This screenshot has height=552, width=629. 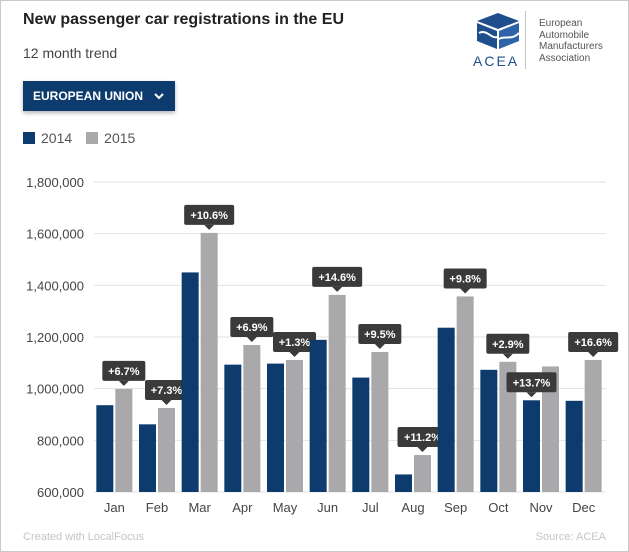 I want to click on chart-legend: 2014 2015, so click(x=86, y=138).